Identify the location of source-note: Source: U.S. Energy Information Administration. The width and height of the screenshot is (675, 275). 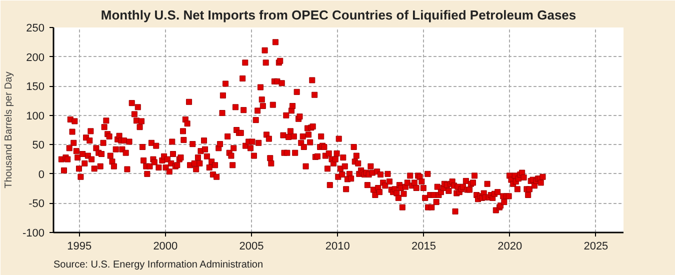
(159, 265).